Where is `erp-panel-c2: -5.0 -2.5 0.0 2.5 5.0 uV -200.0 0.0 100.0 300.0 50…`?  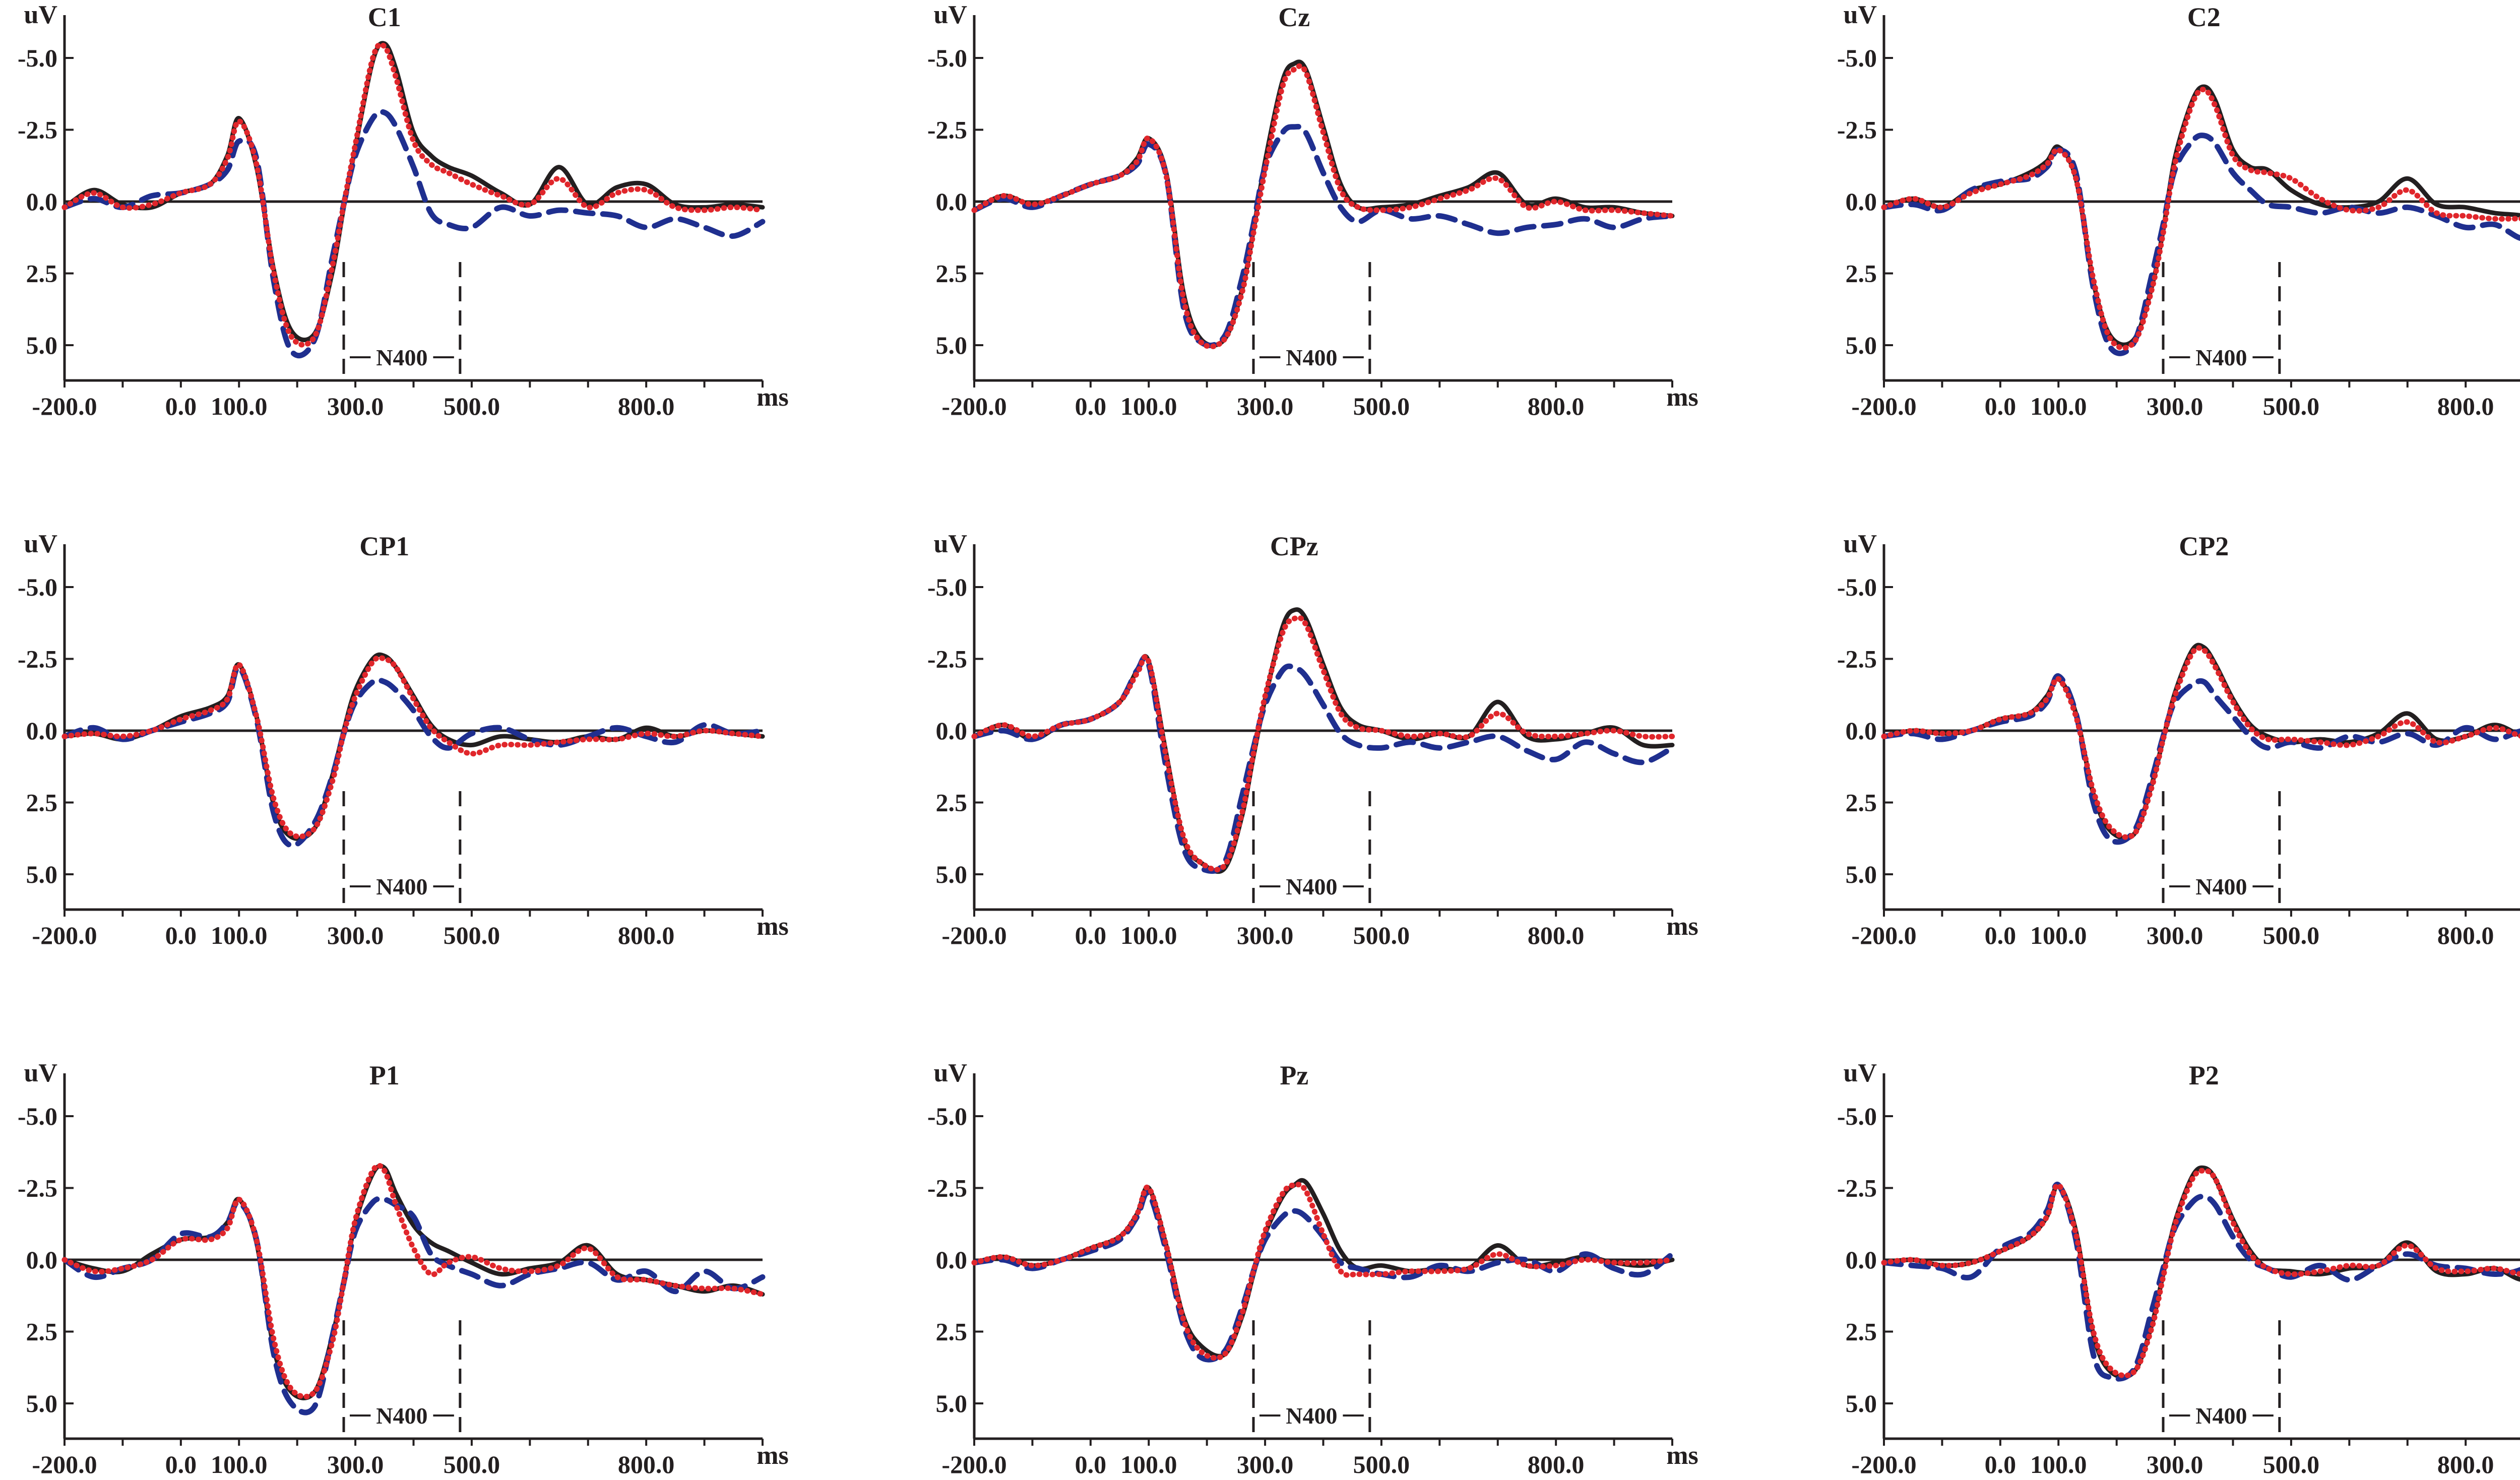
erp-panel-c2: -5.0 -2.5 0.0 2.5 5.0 uV -200.0 0.0 100.0 300.0 50… is located at coordinates (2178, 210).